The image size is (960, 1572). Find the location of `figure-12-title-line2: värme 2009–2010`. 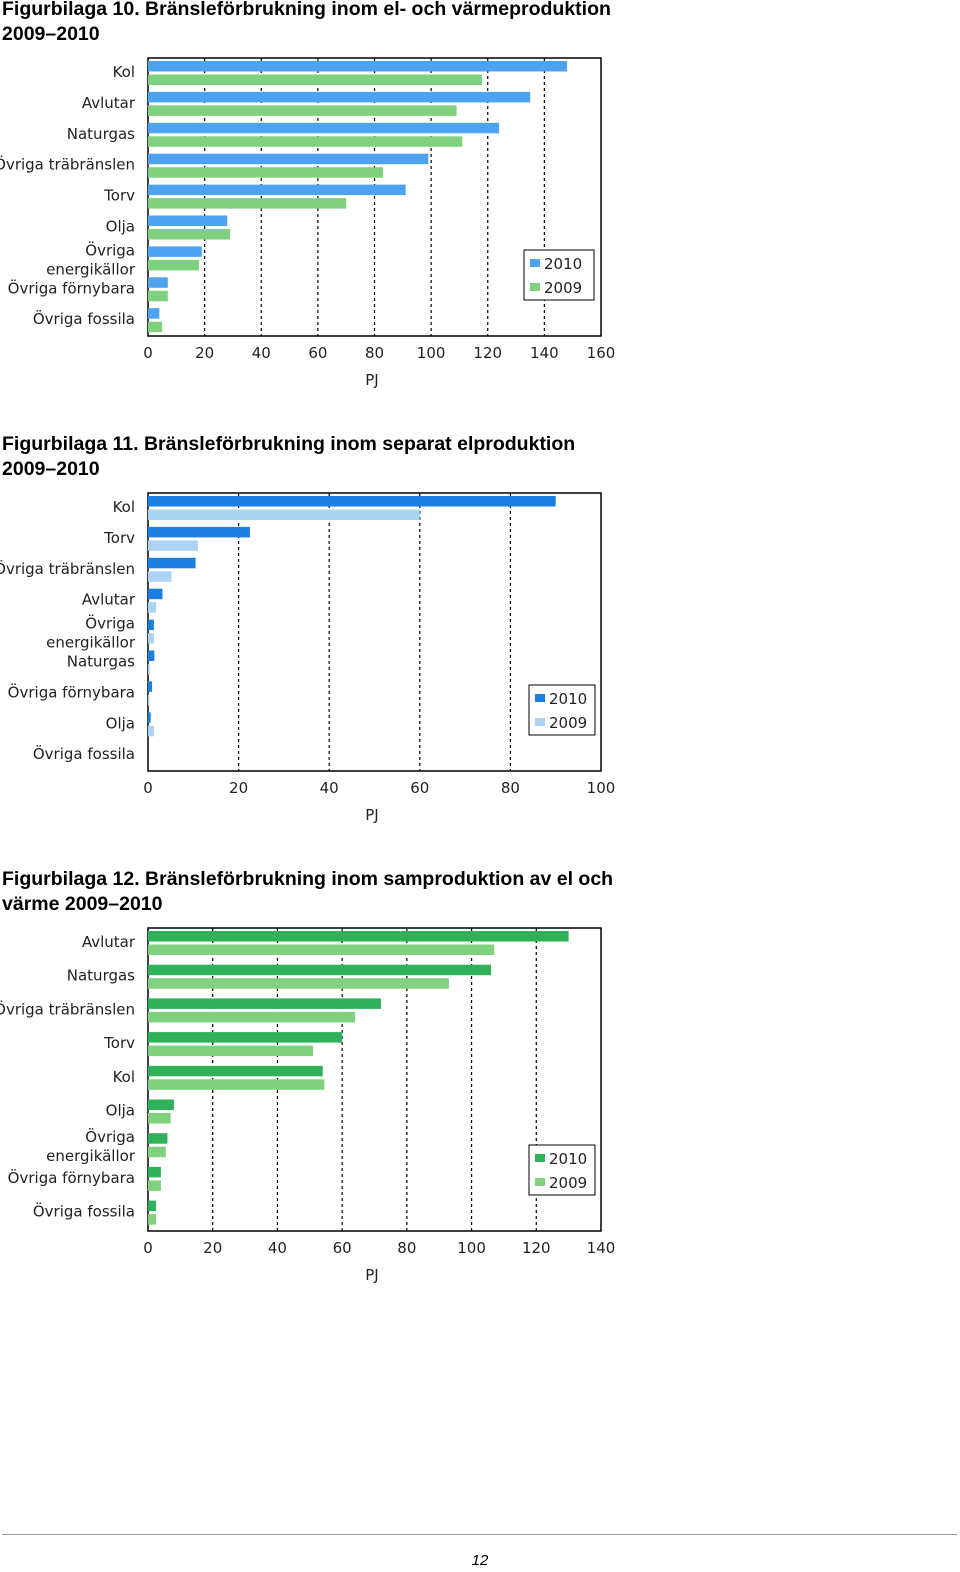

figure-12-title-line2: värme 2009–2010 is located at coordinates (82, 904).